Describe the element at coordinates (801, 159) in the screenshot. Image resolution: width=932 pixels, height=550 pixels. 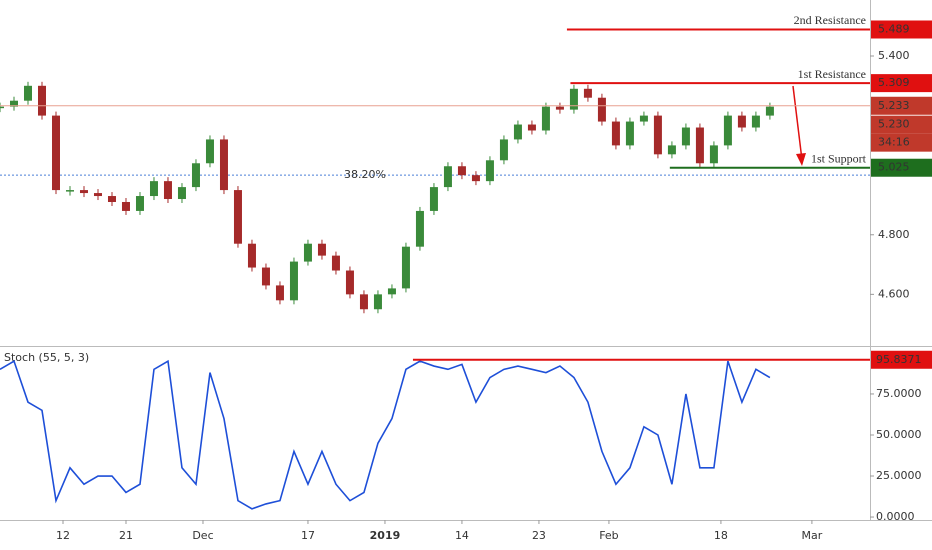
I see `arrow-head` at that location.